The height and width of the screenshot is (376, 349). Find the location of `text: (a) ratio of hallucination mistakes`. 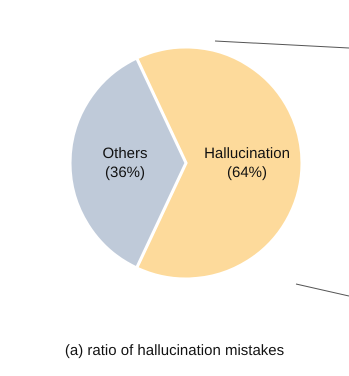

text: (a) ratio of hallucination mistakes is located at coordinates (174, 350).